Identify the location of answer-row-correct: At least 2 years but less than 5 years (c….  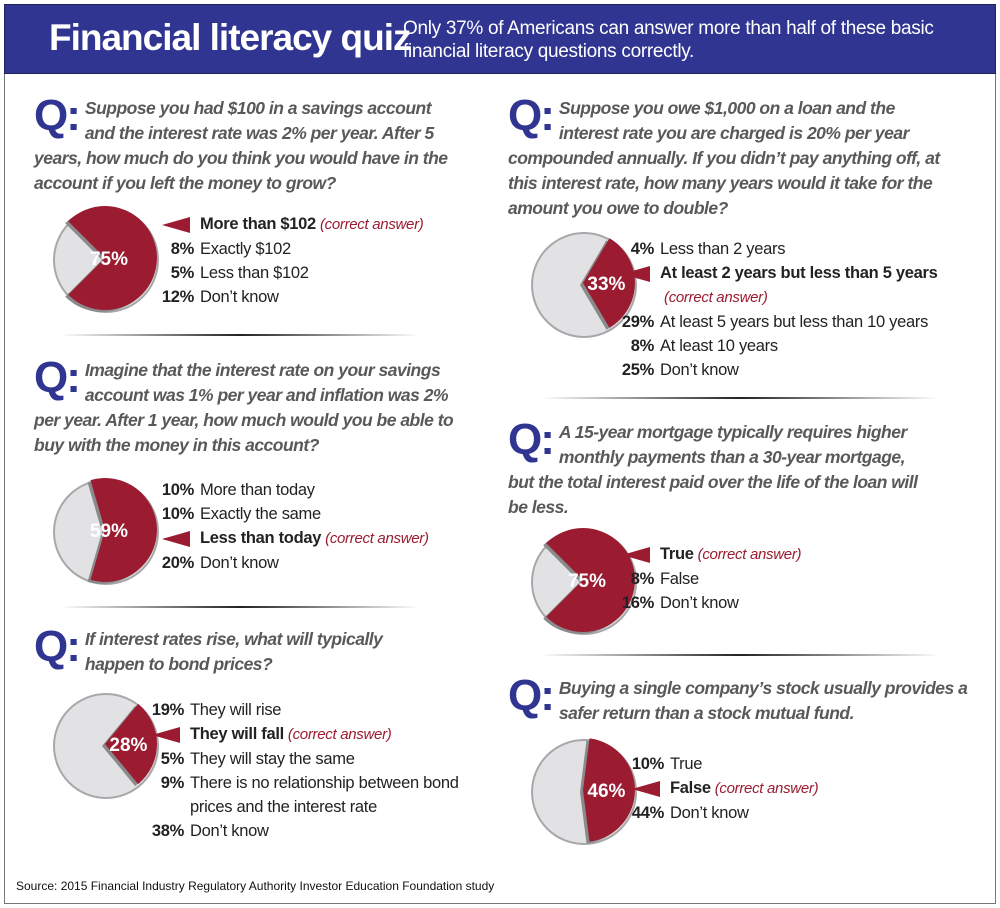
(790, 285).